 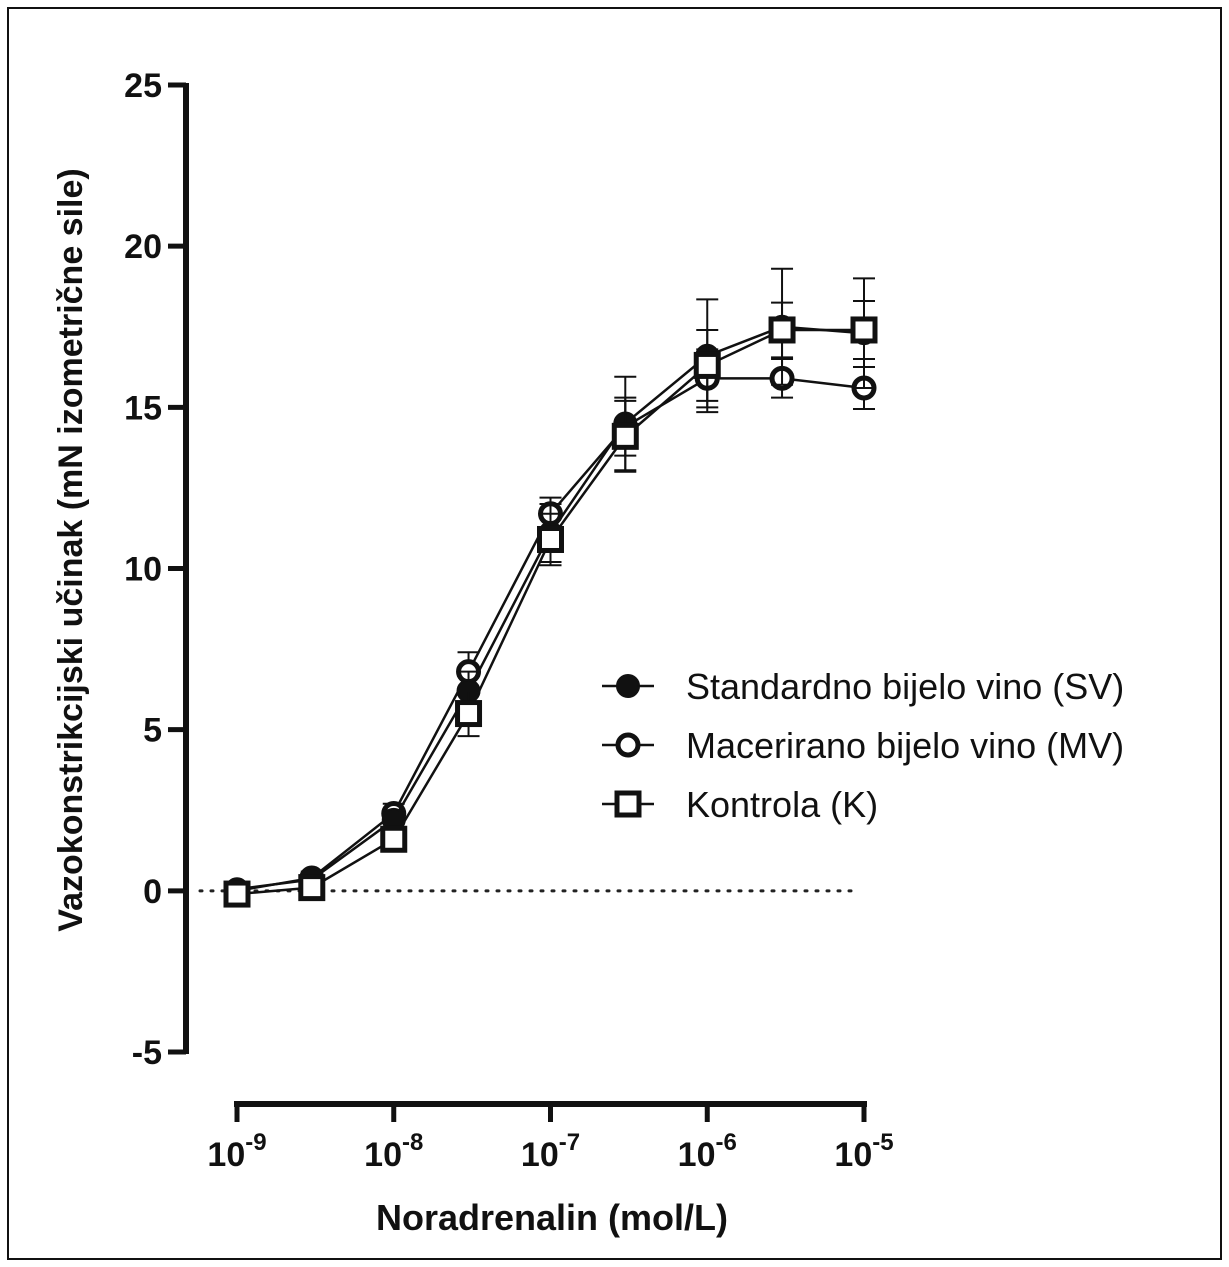 I want to click on x-tick-label: 10⁻⁹, so click(x=236, y=1151).